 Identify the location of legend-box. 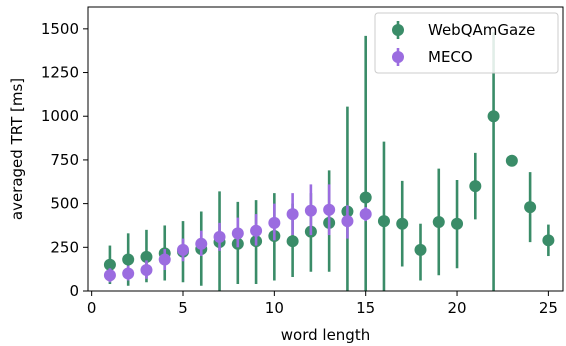
(466, 43).